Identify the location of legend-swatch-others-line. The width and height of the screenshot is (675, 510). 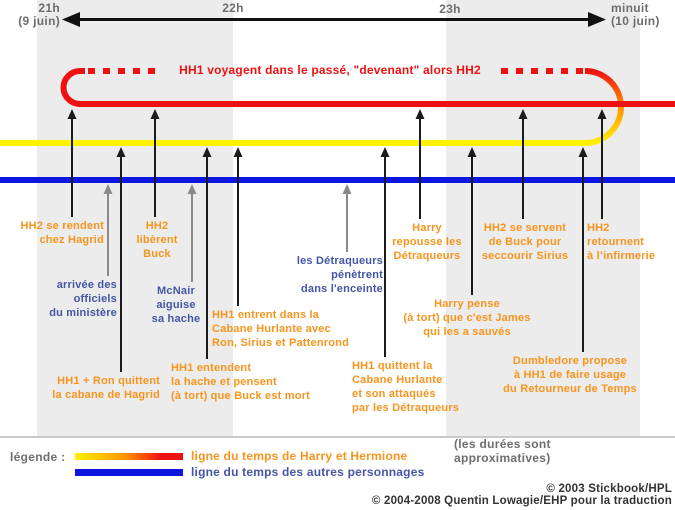
(129, 472).